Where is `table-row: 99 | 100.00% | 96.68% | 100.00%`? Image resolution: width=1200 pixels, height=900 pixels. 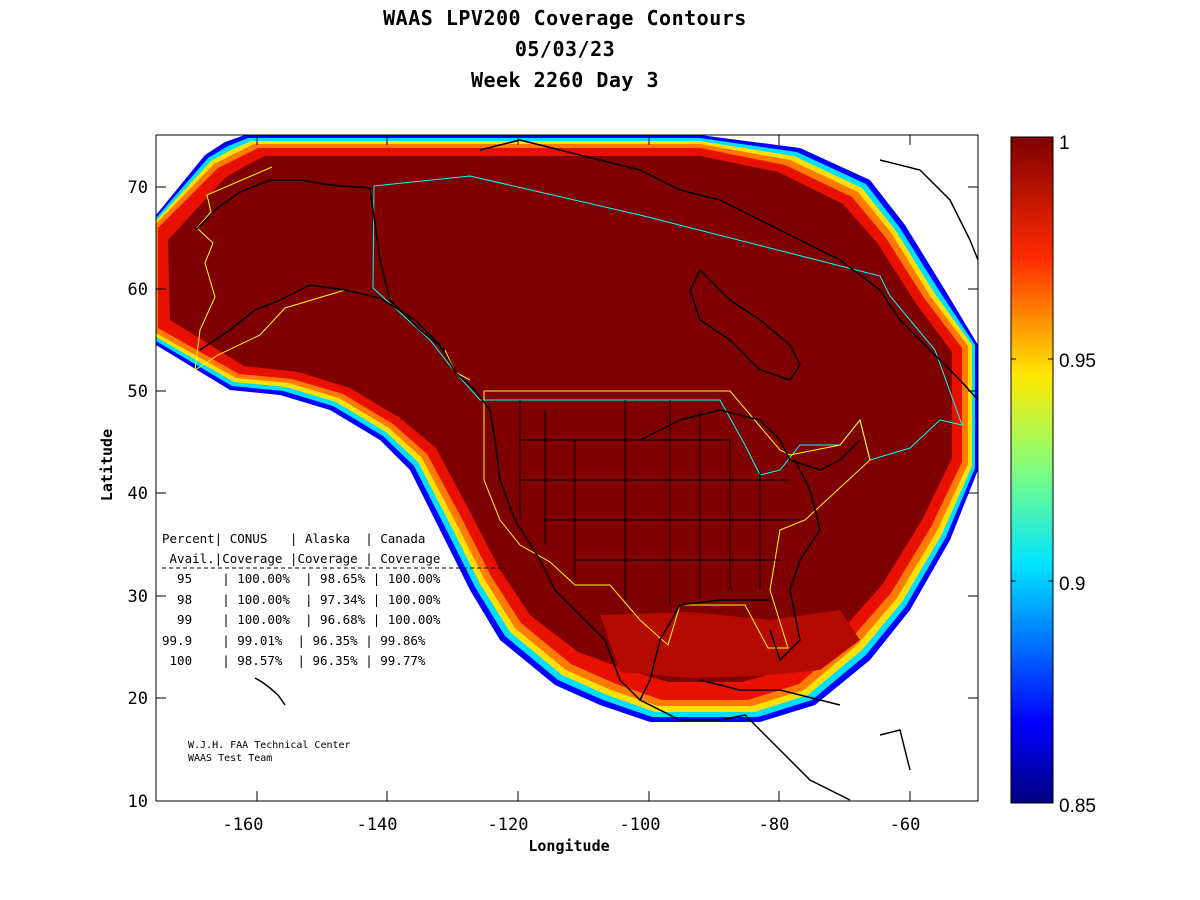 table-row: 99 | 100.00% | 96.68% | 100.00% is located at coordinates (301, 619).